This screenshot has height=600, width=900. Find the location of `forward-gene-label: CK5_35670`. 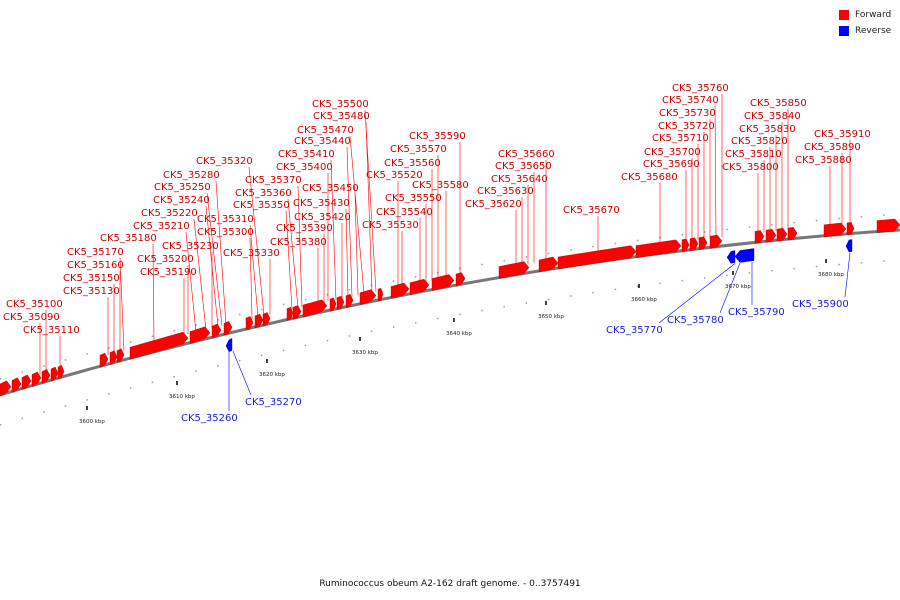

forward-gene-label: CK5_35670 is located at coordinates (591, 210).